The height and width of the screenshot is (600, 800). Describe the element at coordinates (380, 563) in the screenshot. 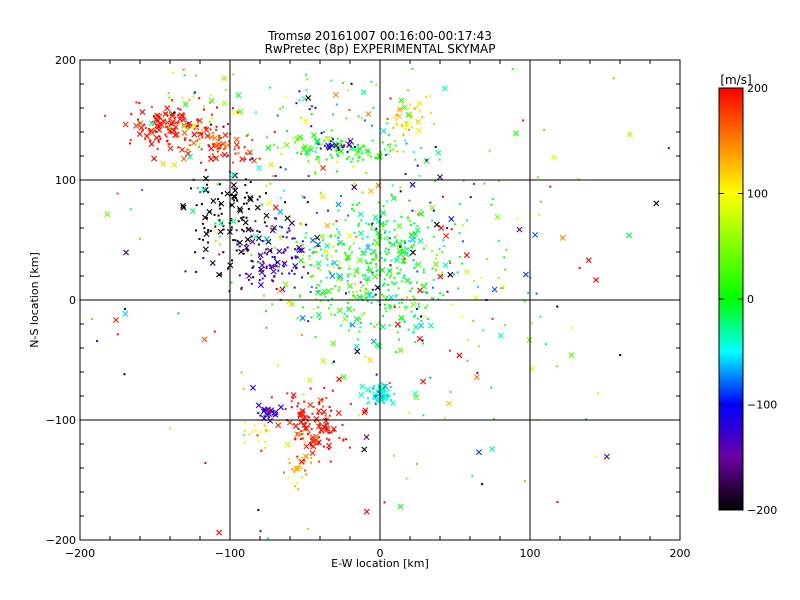

I see `x-axis-label: E-W location [km]` at that location.